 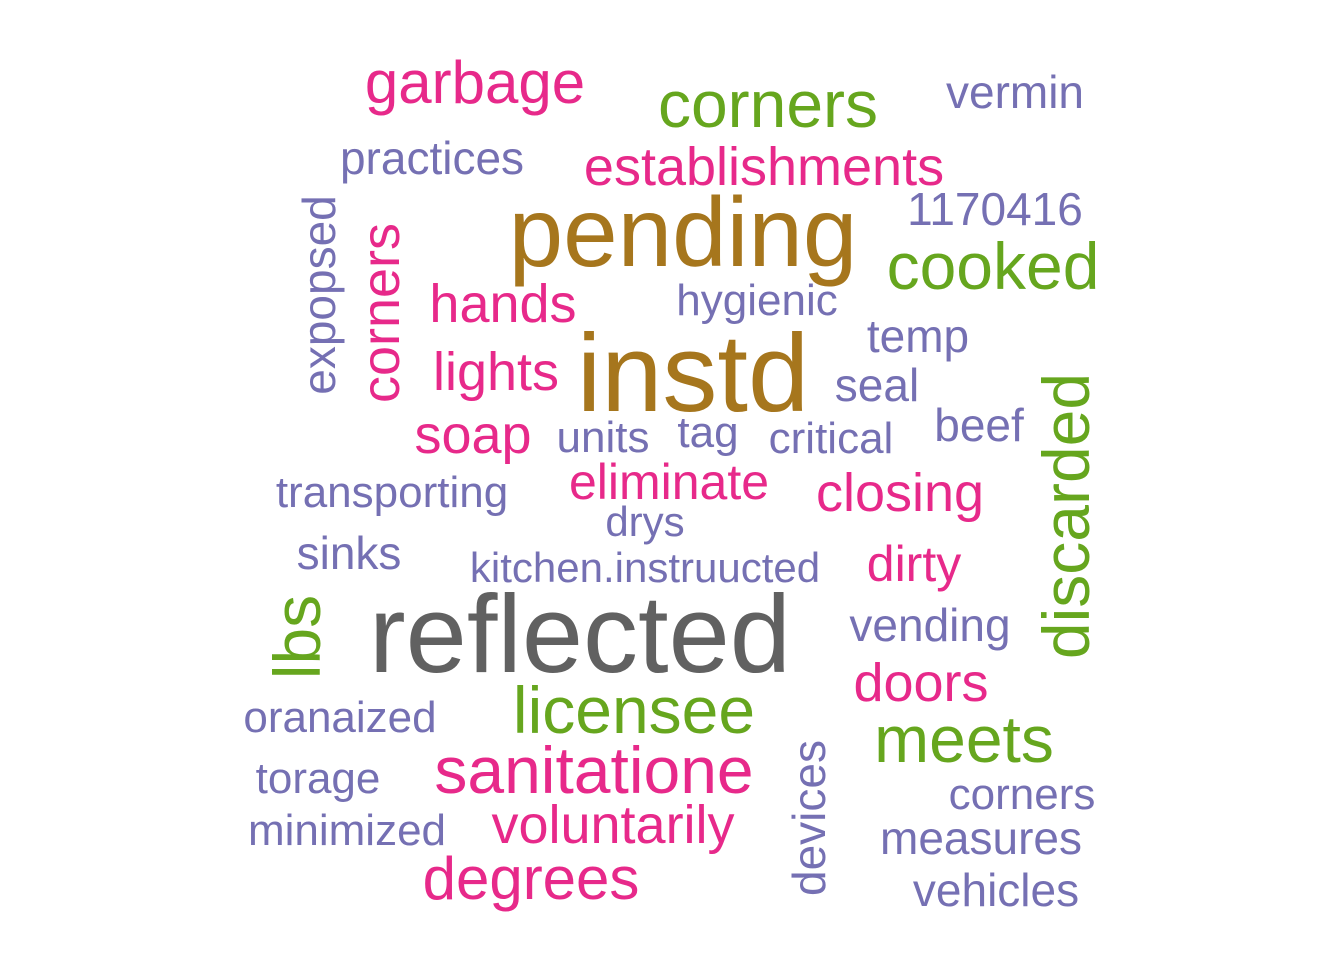 What do you see at coordinates (995, 209) in the screenshot?
I see `word-1170416: 1170416` at bounding box center [995, 209].